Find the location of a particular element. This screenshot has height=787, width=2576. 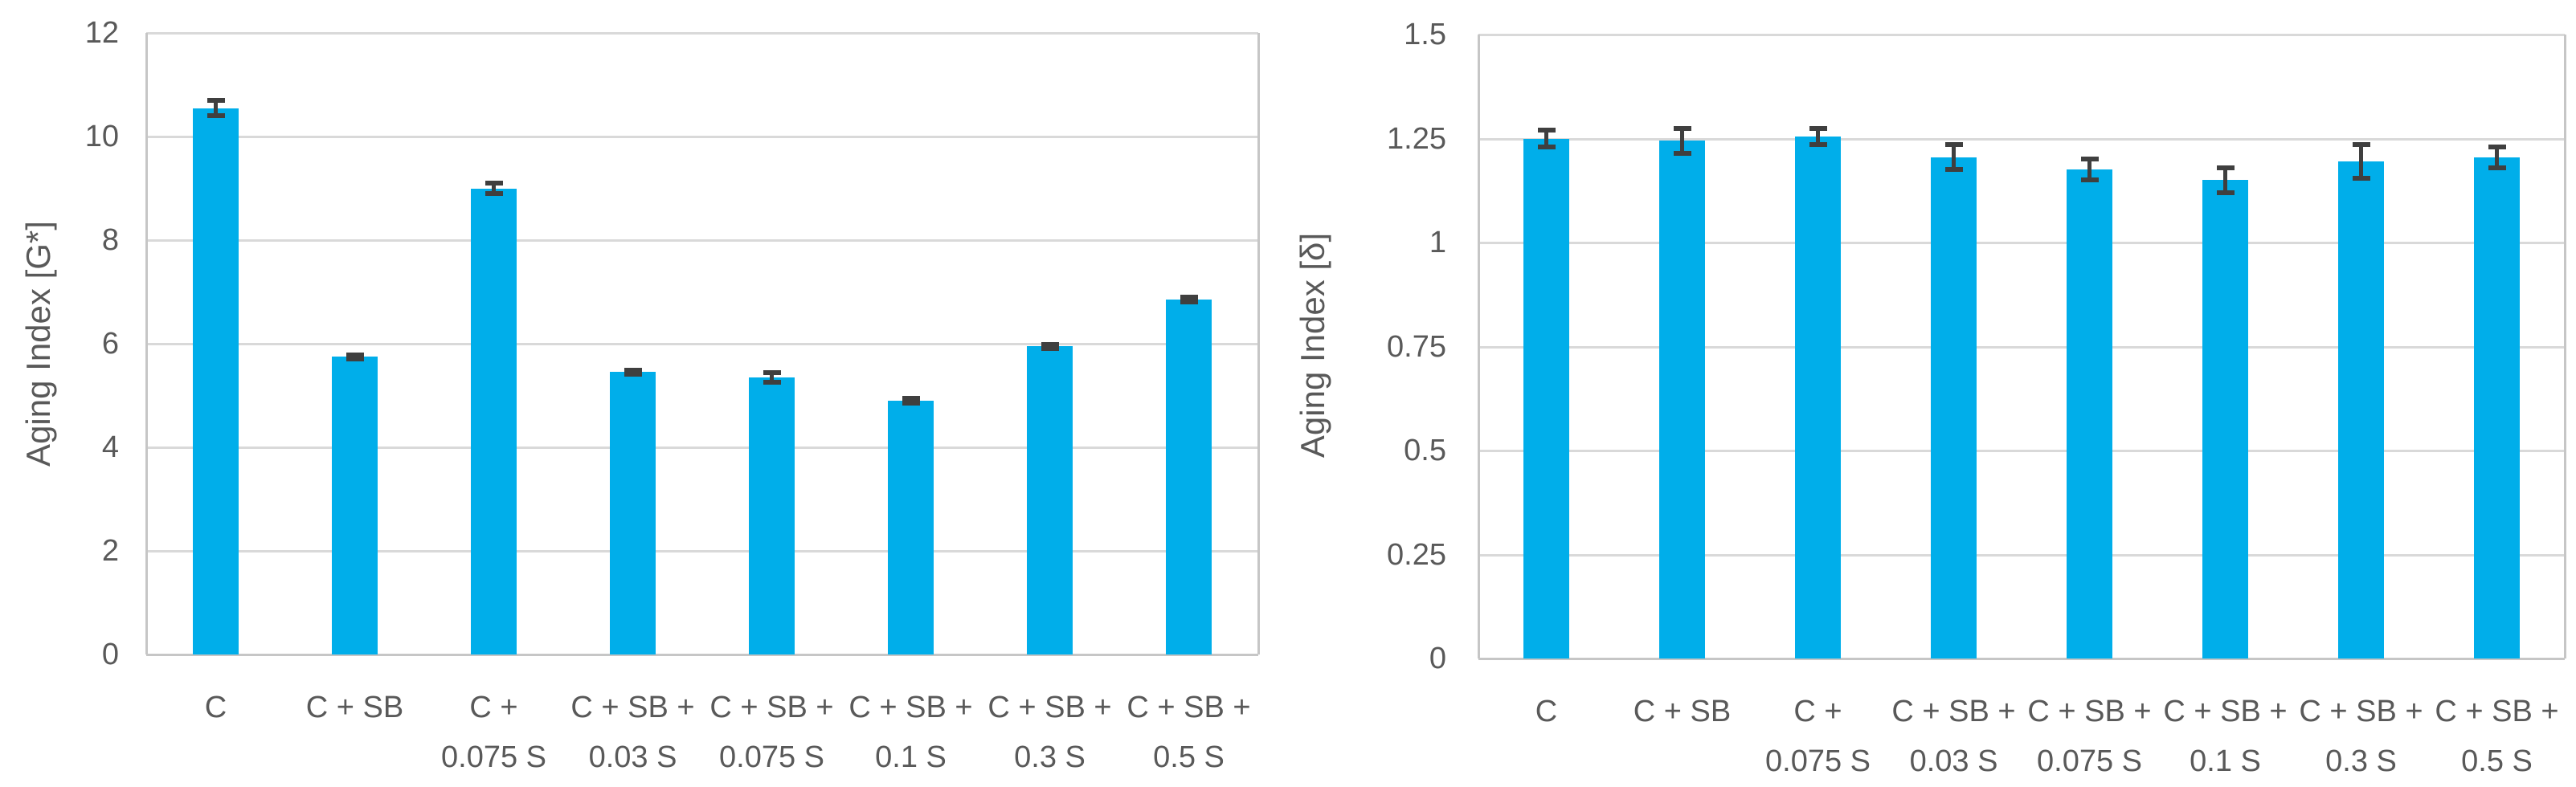

y-tick-label: 6 is located at coordinates (110, 344).